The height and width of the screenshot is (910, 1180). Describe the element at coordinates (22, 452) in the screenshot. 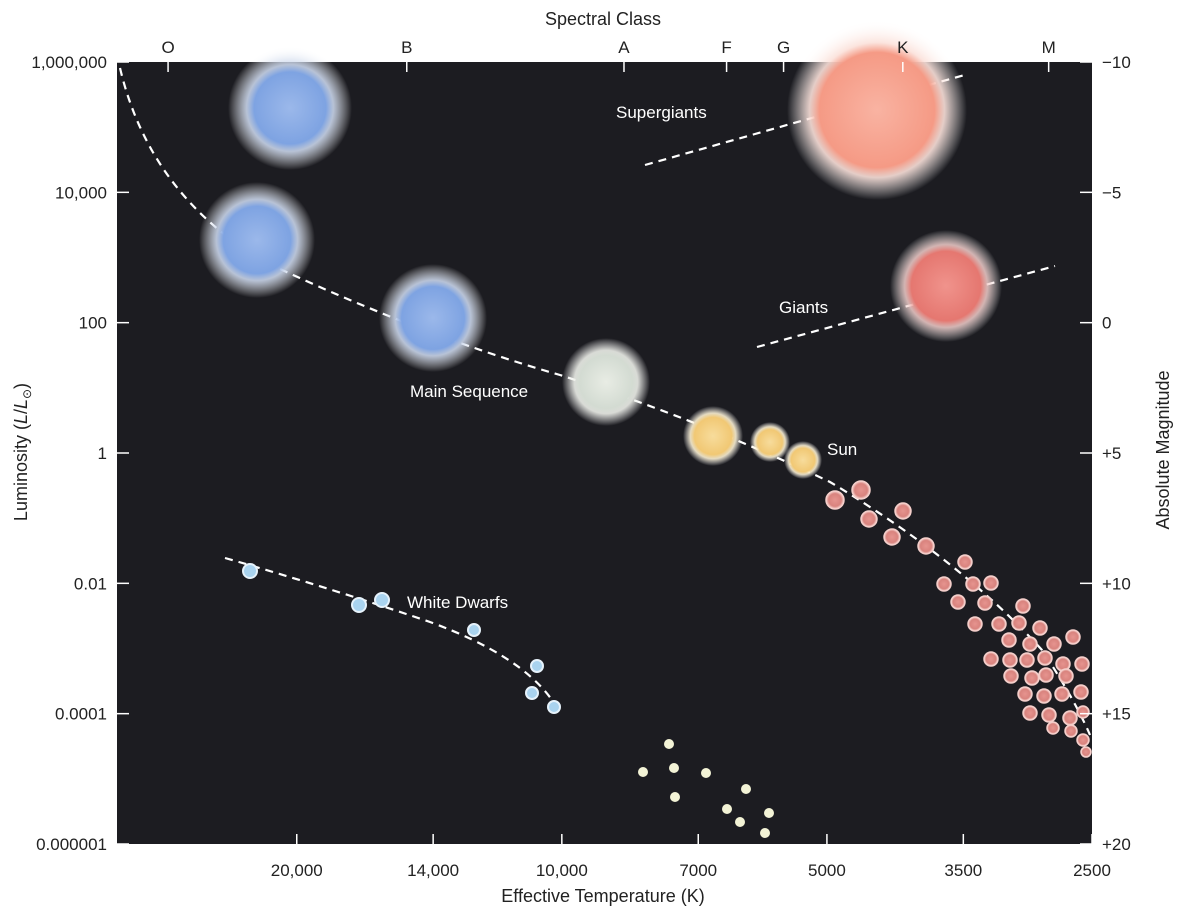

I see `left-axis-title: Luminosity (L/L⊙)` at that location.